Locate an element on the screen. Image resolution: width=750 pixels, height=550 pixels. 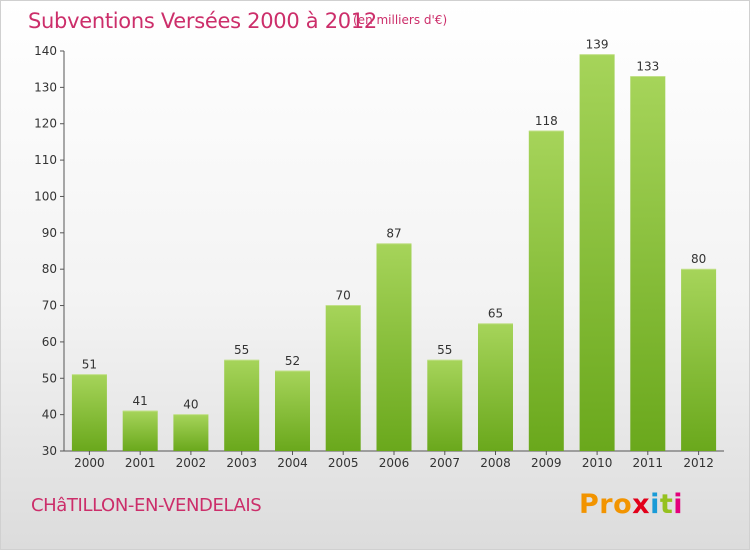
logo-part: t is located at coordinates (666, 504).